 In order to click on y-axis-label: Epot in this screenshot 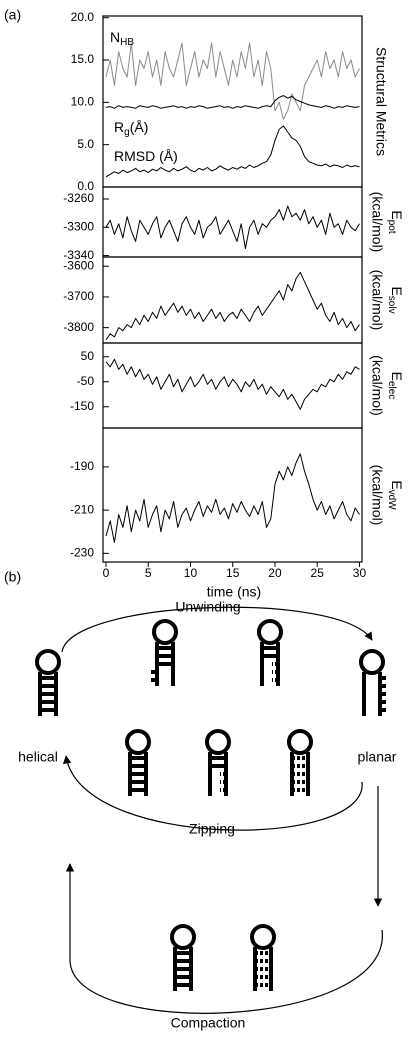, I will do `click(395, 221)`.